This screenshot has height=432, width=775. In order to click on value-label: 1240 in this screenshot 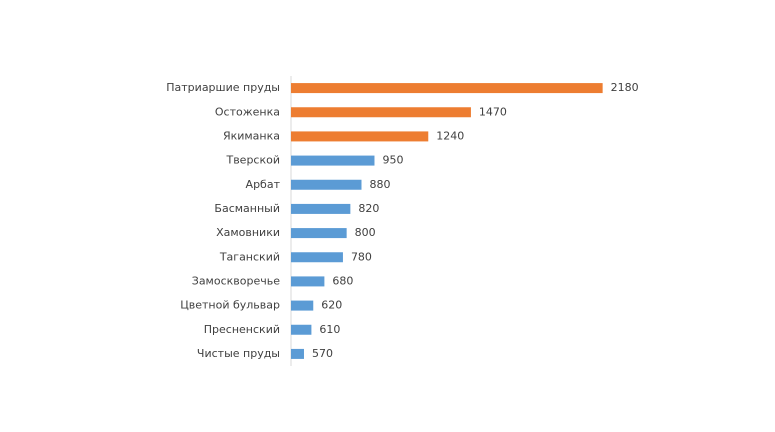, I will do `click(450, 135)`.